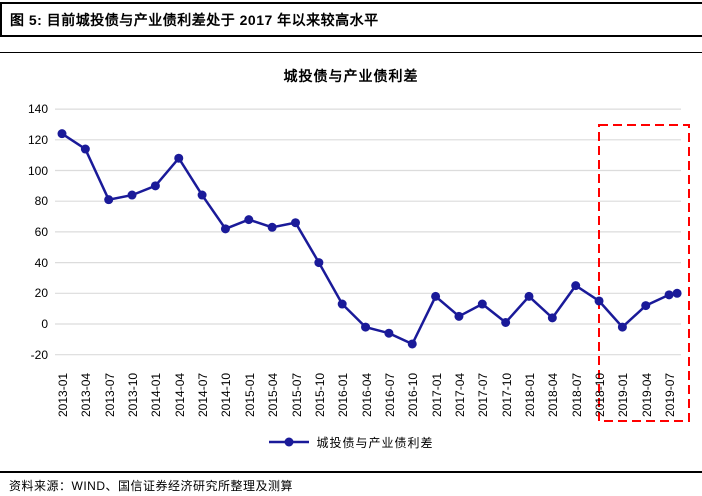 The width and height of the screenshot is (702, 496). What do you see at coordinates (623, 394) in the screenshot?
I see `x-tick-label: 2019-01` at bounding box center [623, 394].